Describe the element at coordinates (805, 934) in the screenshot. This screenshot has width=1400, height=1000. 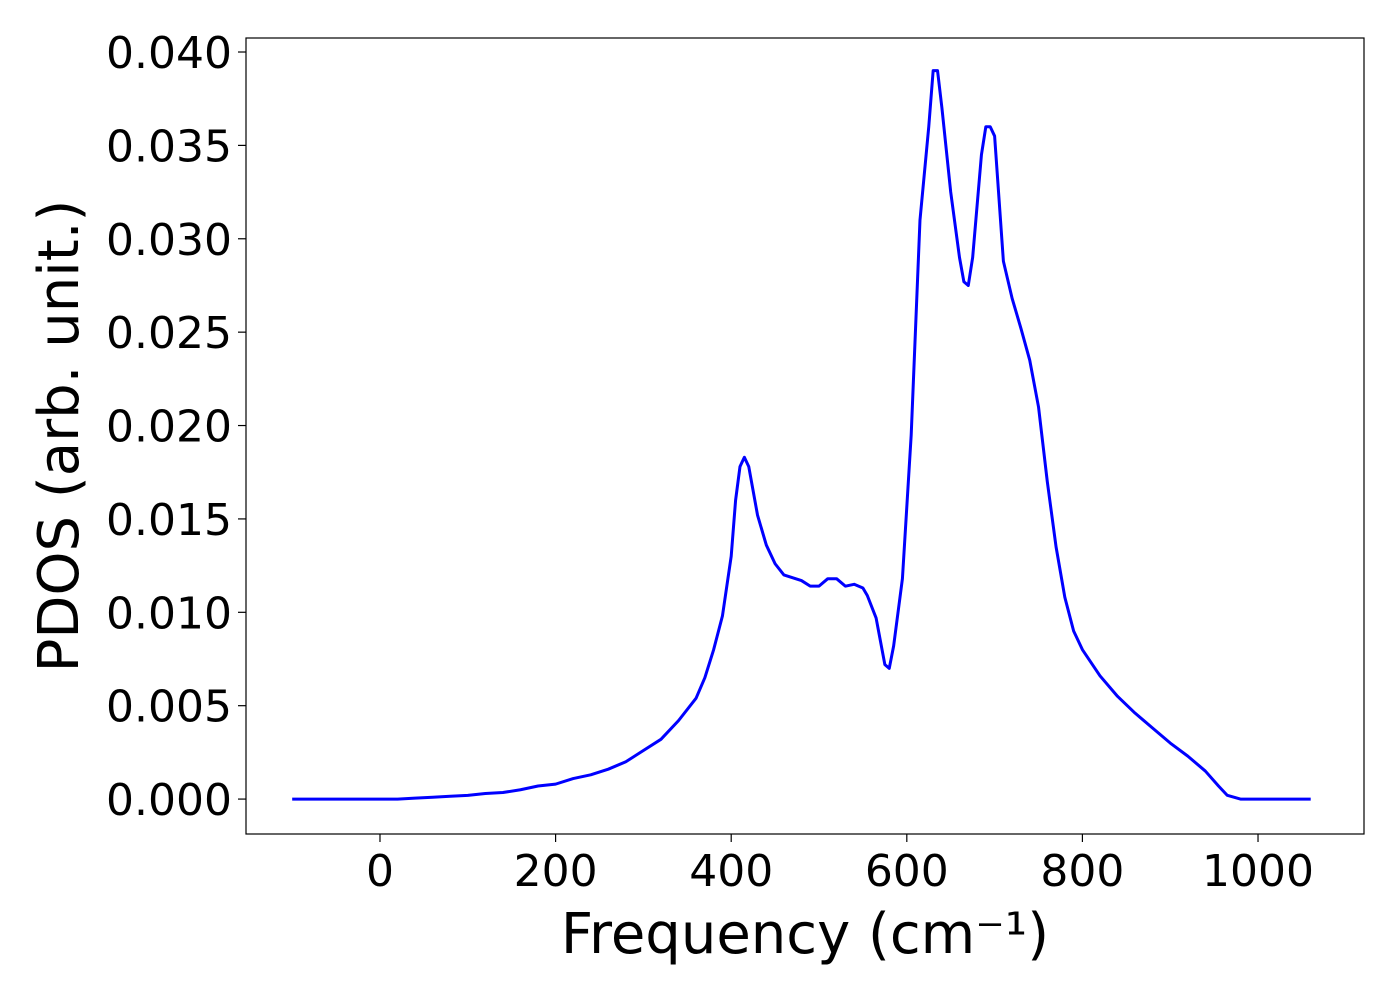
I see `x-axis-label: Frequency (cm⁻¹)` at that location.